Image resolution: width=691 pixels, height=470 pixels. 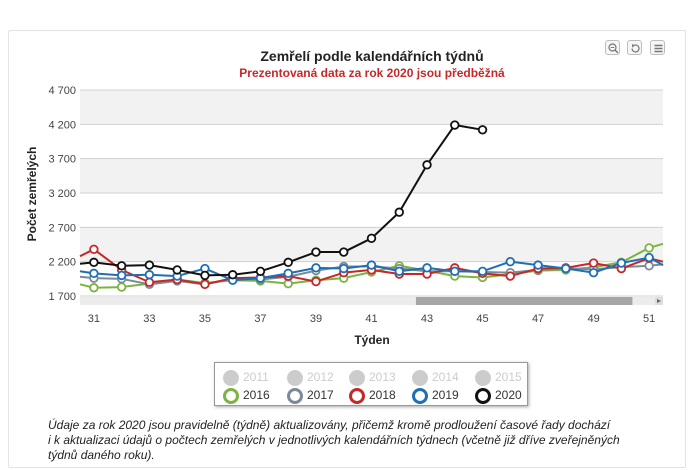 What do you see at coordinates (320, 377) in the screenshot?
I see `legend-label: 2012` at bounding box center [320, 377].